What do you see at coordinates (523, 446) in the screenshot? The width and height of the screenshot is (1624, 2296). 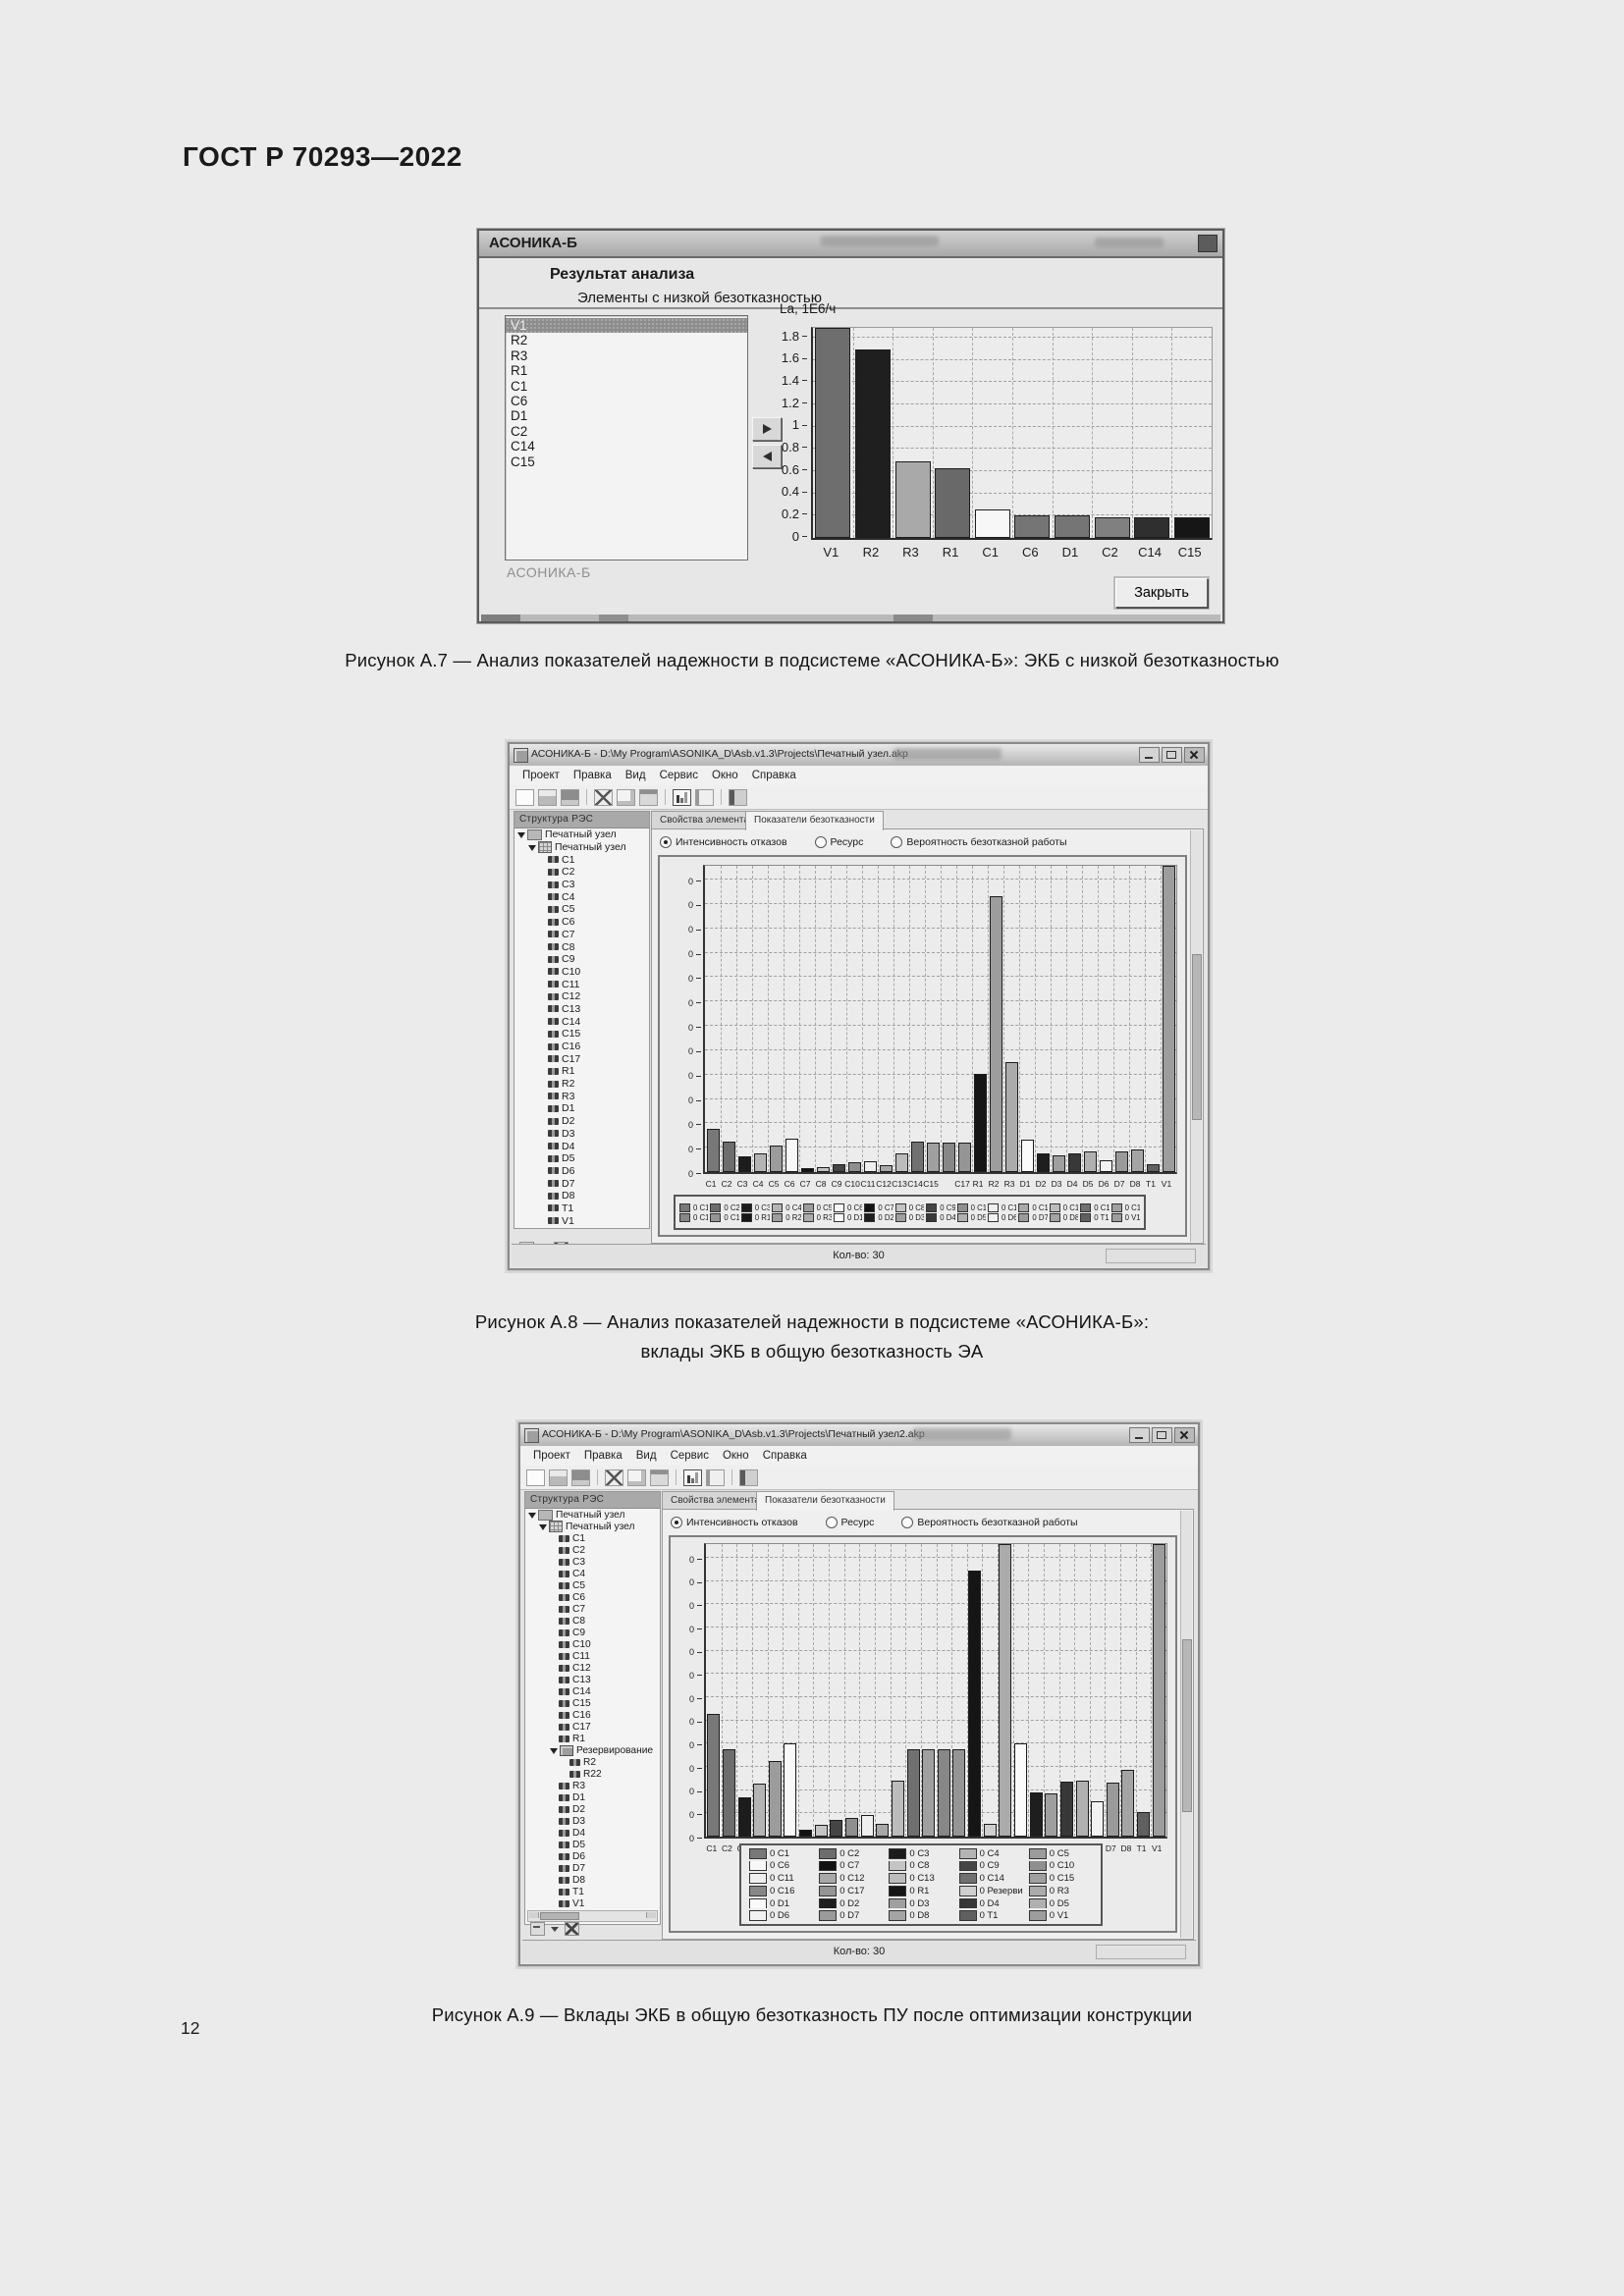 I see `list-item-C14: C14` at bounding box center [523, 446].